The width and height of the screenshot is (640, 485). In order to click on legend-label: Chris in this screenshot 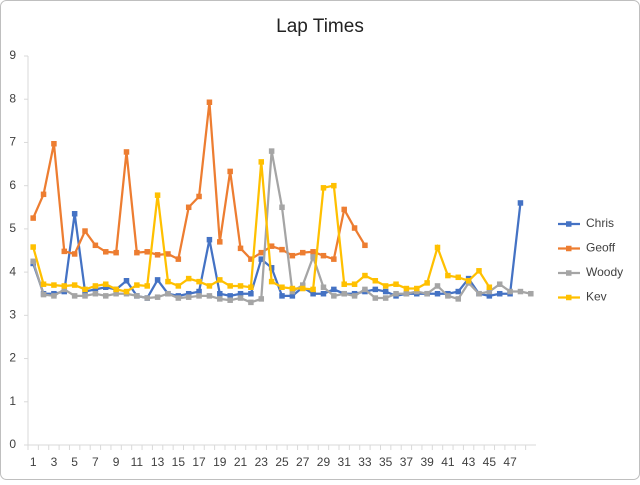, I will do `click(600, 223)`.